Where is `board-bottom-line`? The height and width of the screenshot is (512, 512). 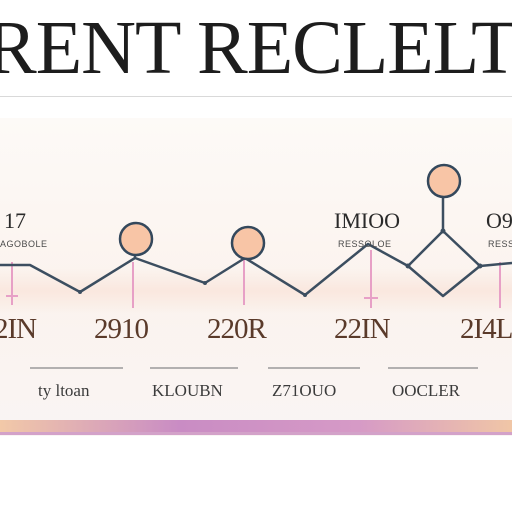
board-bottom-line is located at coordinates (256, 433).